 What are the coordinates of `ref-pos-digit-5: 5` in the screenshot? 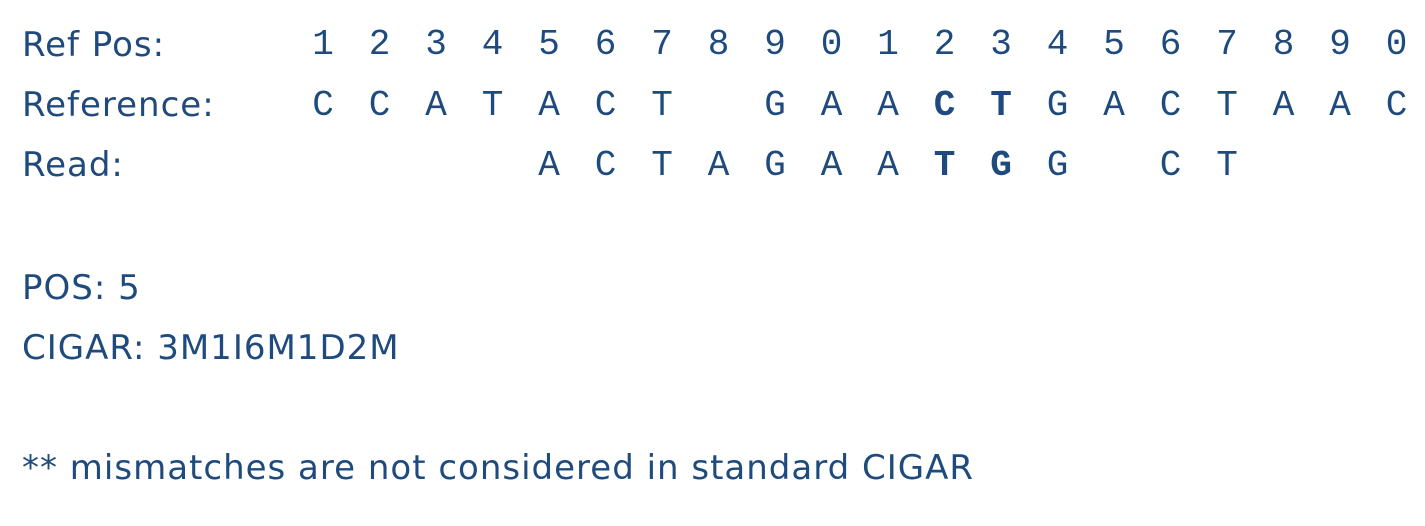 It's located at (549, 44).